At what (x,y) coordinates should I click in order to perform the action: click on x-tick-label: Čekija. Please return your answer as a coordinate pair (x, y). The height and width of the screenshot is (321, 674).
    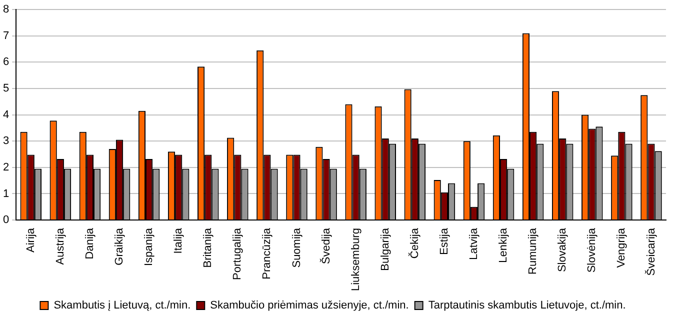
    Looking at the image, I should click on (414, 243).